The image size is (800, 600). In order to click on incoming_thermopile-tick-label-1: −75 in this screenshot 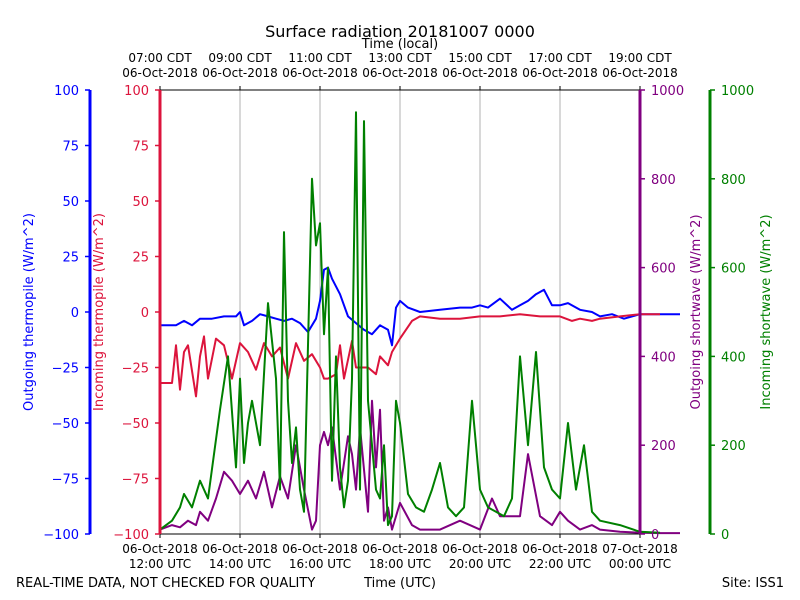, I will do `click(135, 480)`.